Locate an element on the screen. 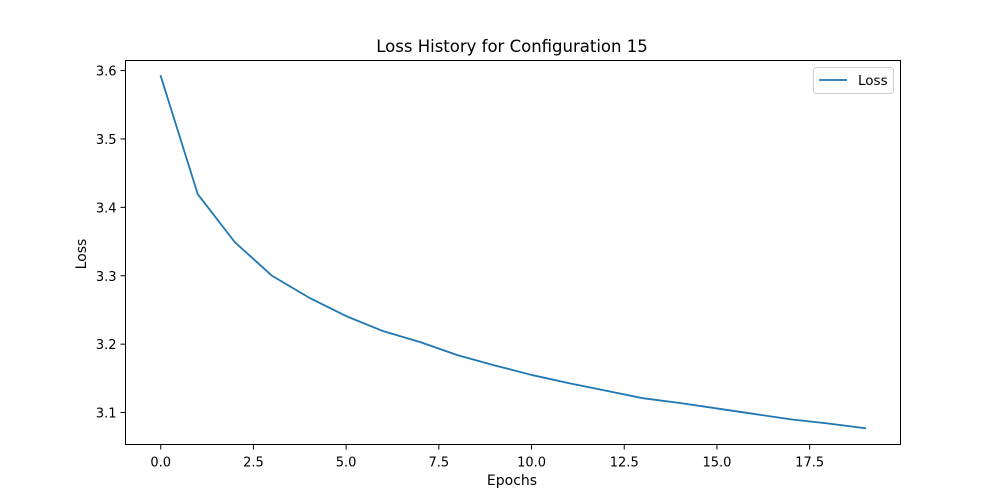  y-tick-label: 3.2 is located at coordinates (106, 345).